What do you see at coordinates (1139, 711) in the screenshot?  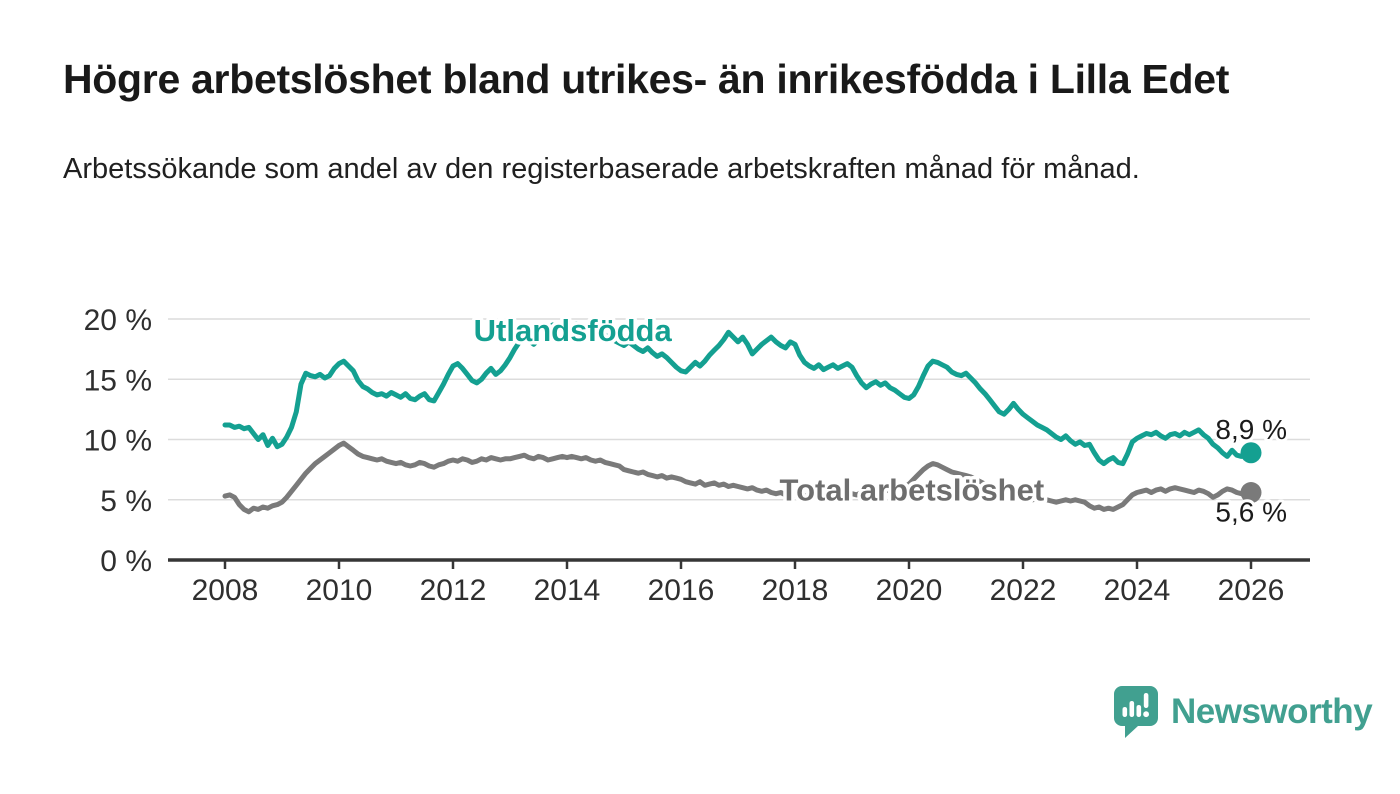 I see `bar-icon-medium` at bounding box center [1139, 711].